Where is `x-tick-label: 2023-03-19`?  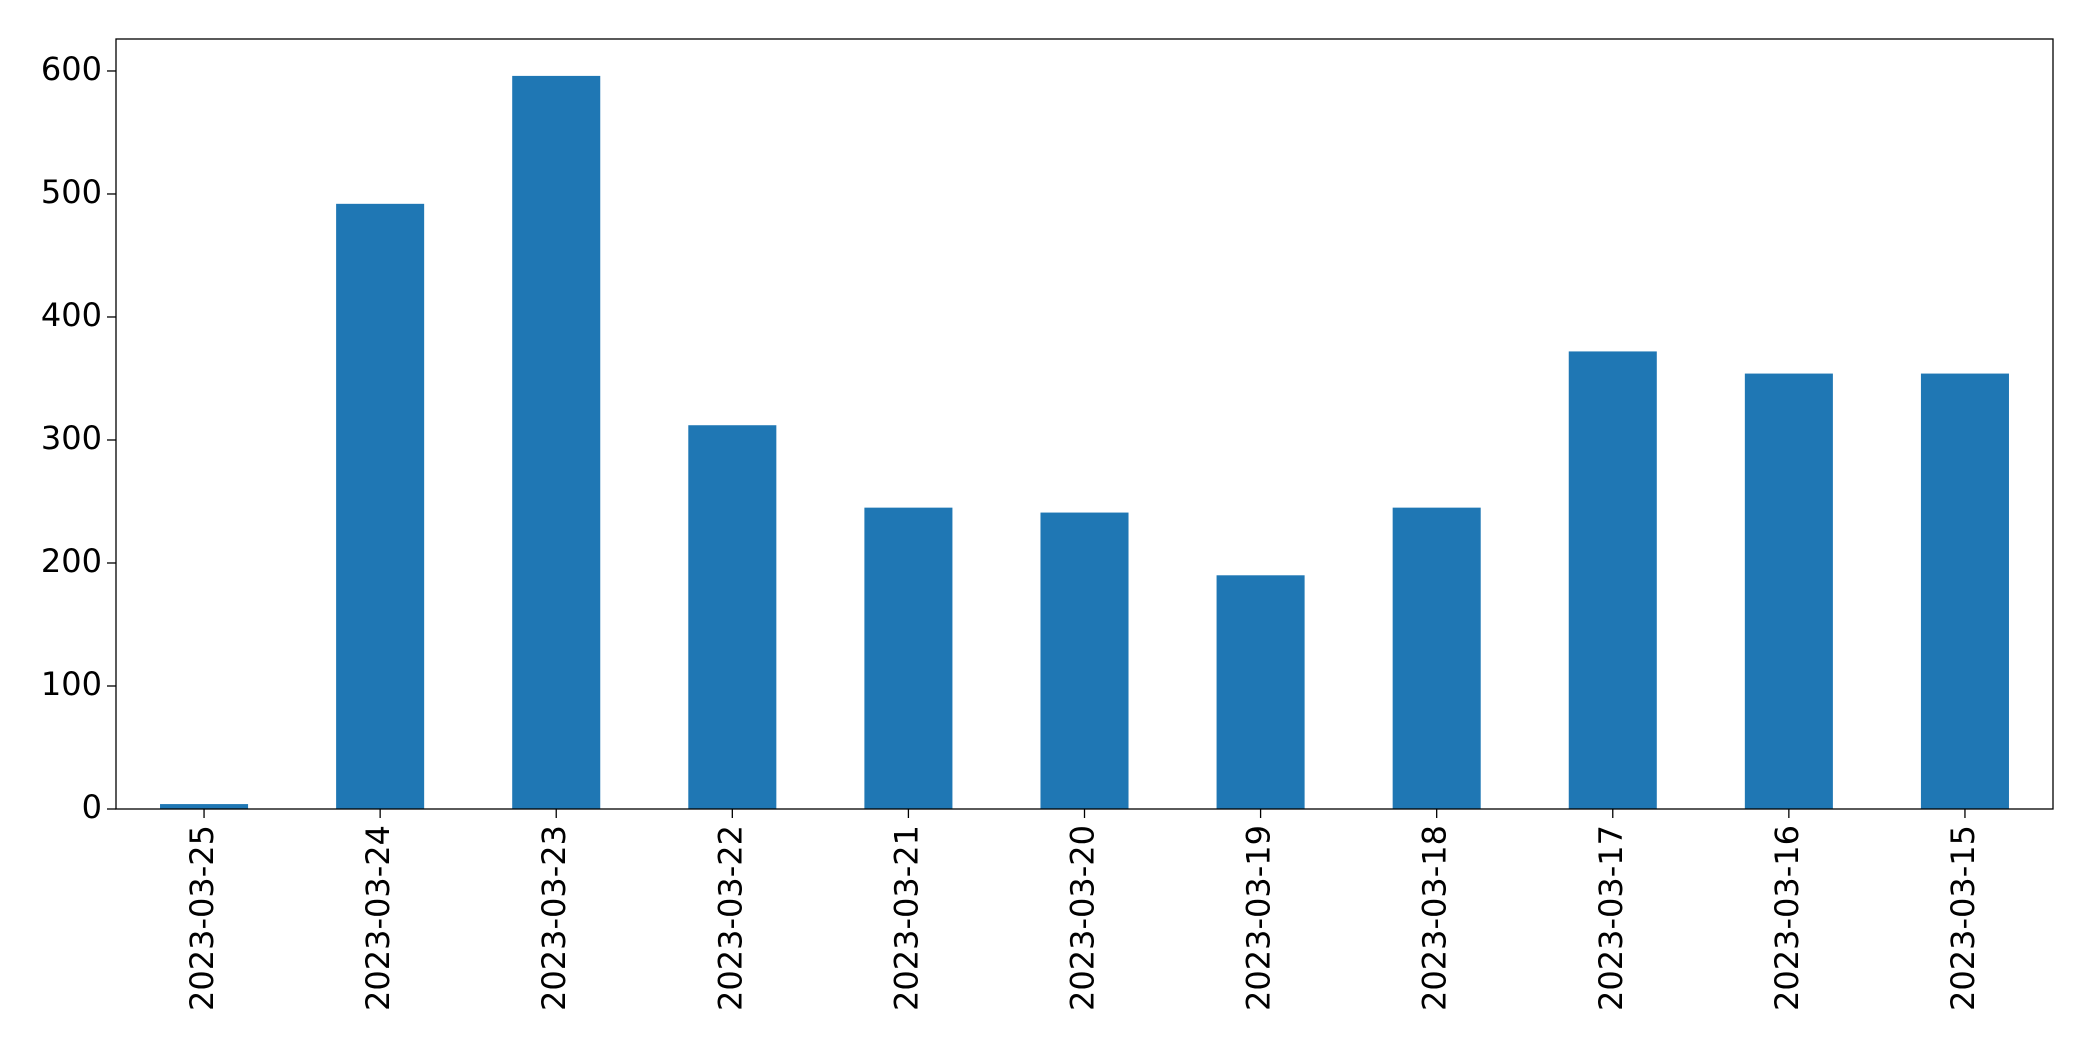
x-tick-label: 2023-03-19 is located at coordinates (1259, 918).